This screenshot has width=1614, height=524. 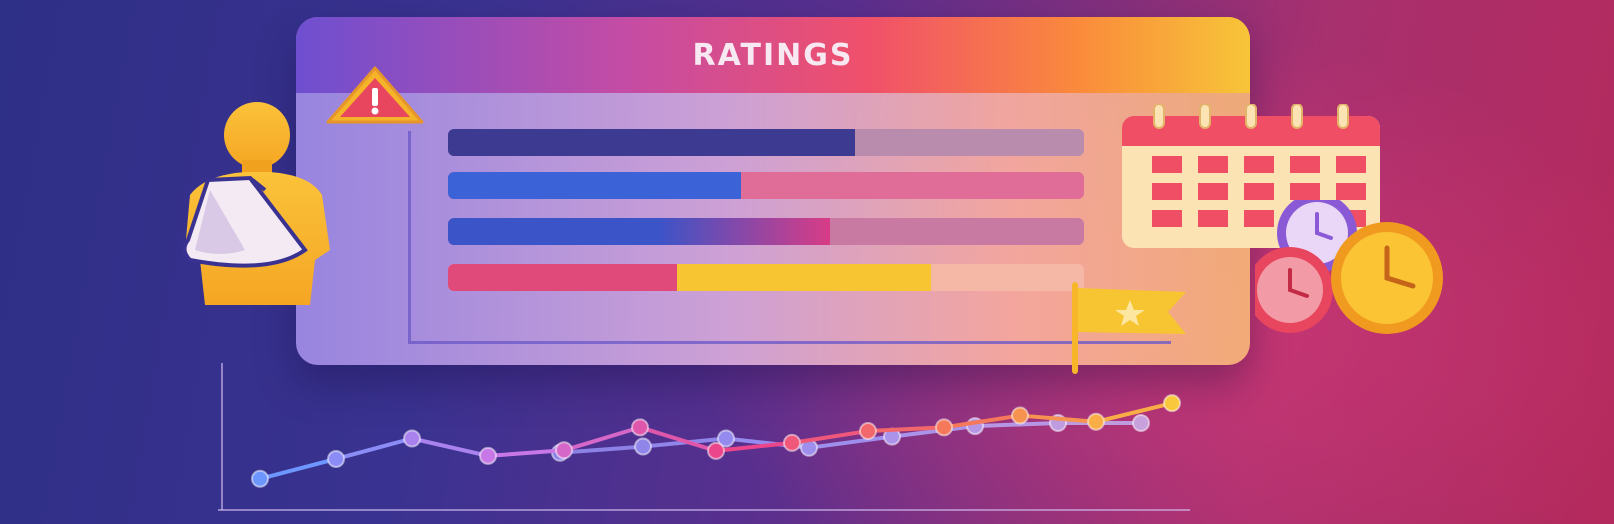 I want to click on ratings-title: RATINGS, so click(x=773, y=55).